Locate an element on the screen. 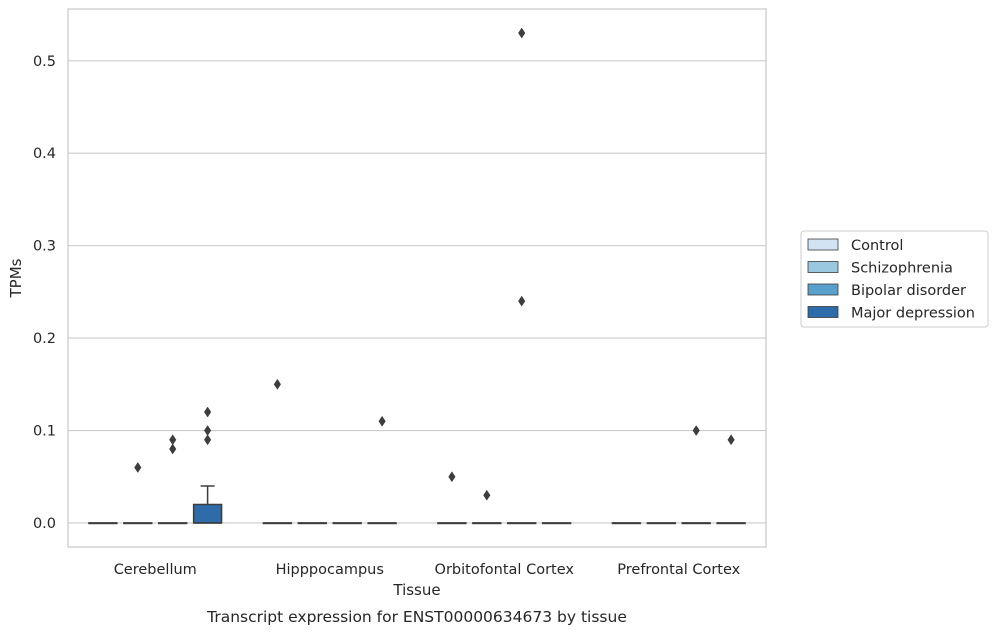 This screenshot has width=997, height=634. y-tick-label: 0.1 is located at coordinates (44, 432).